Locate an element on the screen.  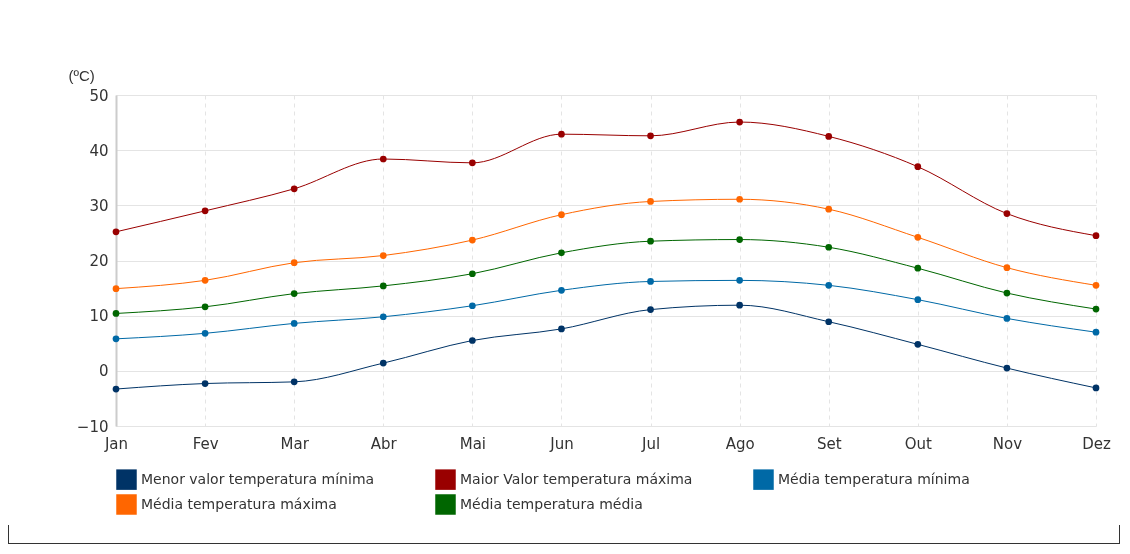
x-tick-label: Jul is located at coordinates (650, 443).